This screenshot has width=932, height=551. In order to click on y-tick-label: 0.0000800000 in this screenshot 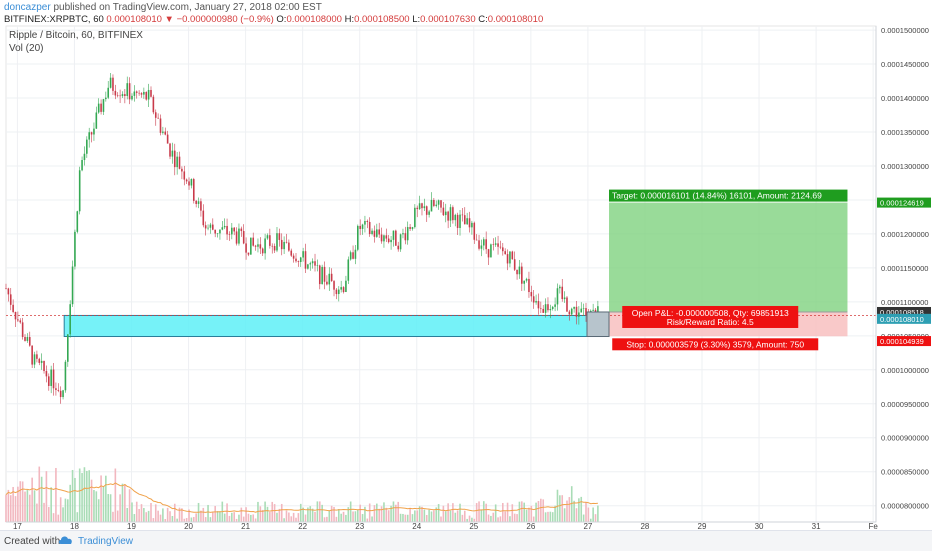, I will do `click(905, 506)`.